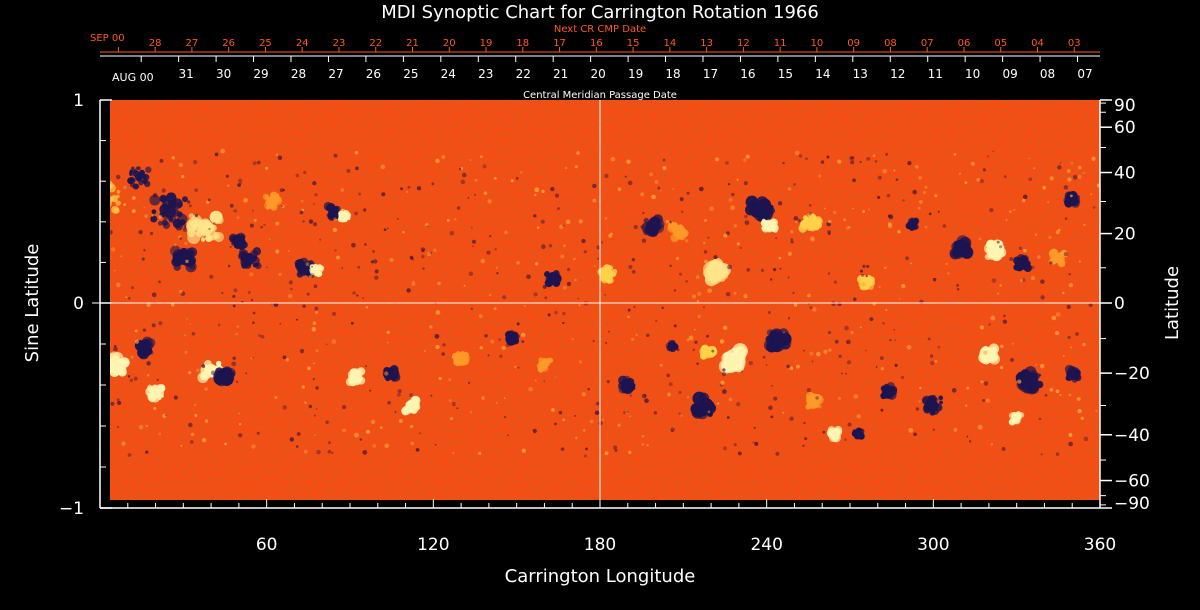 The width and height of the screenshot is (1200, 610). Describe the element at coordinates (890, 43) in the screenshot. I see `next-cr-day-label: 08` at that location.